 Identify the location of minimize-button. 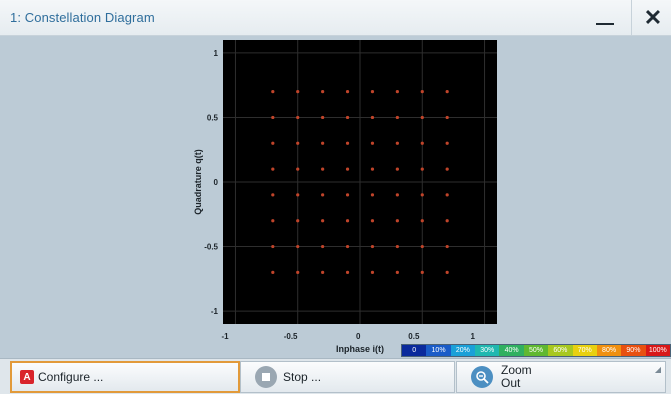
(605, 18).